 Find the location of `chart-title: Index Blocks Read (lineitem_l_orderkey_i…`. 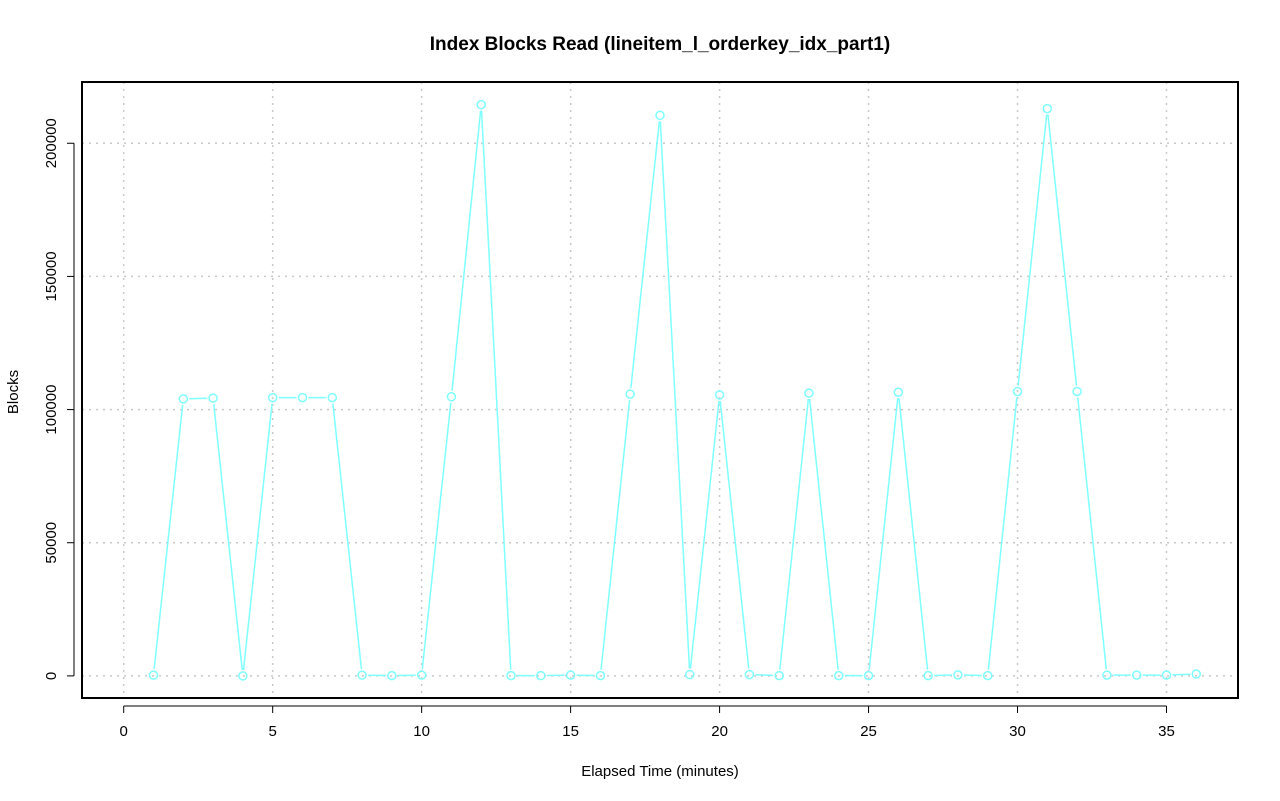

chart-title: Index Blocks Read (lineitem_l_orderkey_i… is located at coordinates (660, 44).